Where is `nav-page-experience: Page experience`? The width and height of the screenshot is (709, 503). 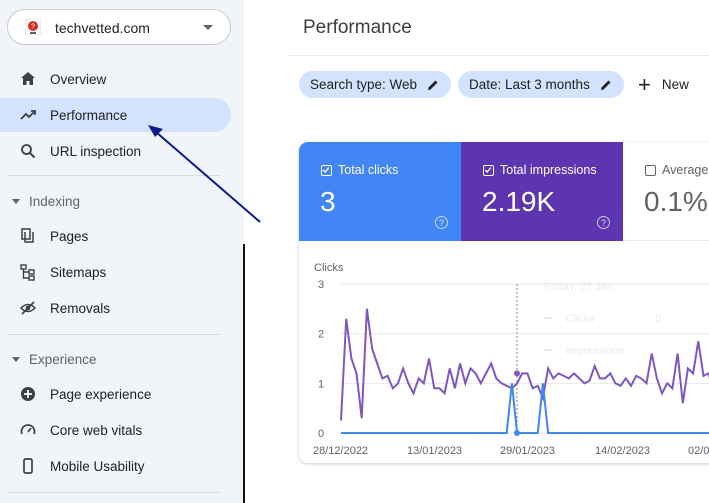
nav-page-experience: Page experience is located at coordinates (115, 394).